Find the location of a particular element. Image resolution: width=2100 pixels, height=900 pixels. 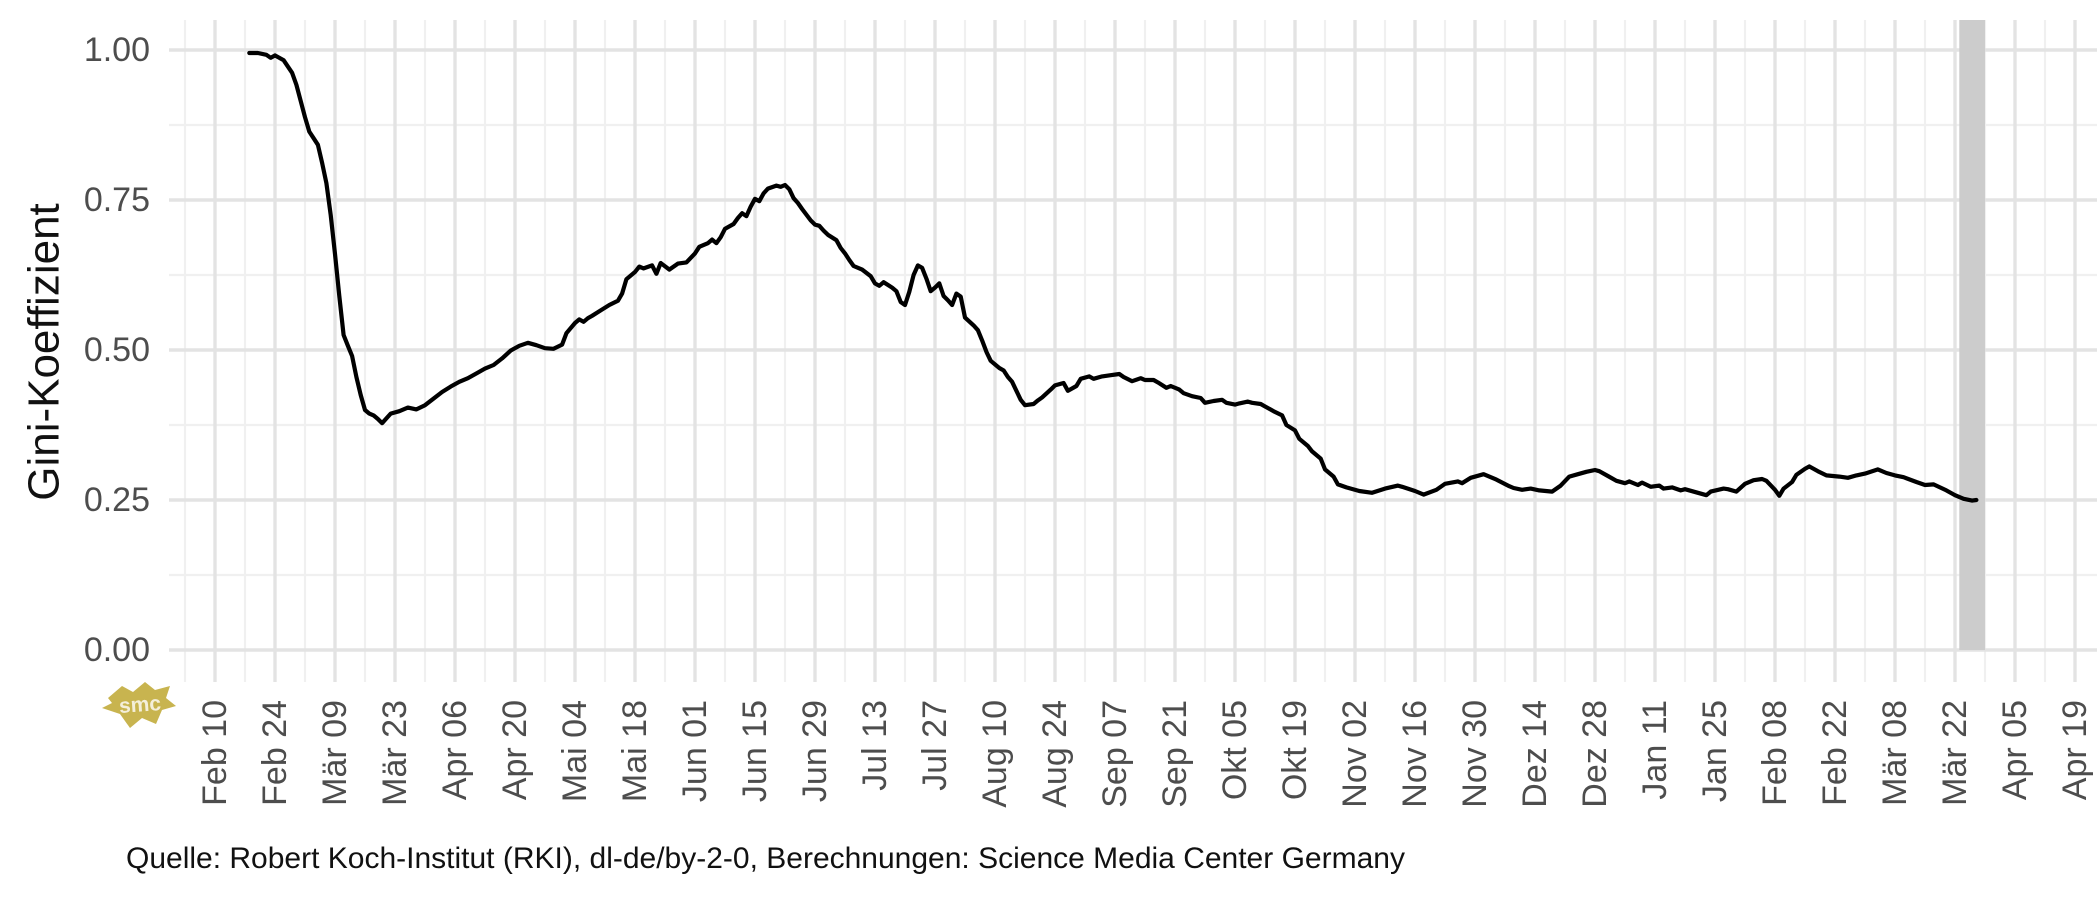

x-tick-label: Jan 11 is located at coordinates (1655, 750).